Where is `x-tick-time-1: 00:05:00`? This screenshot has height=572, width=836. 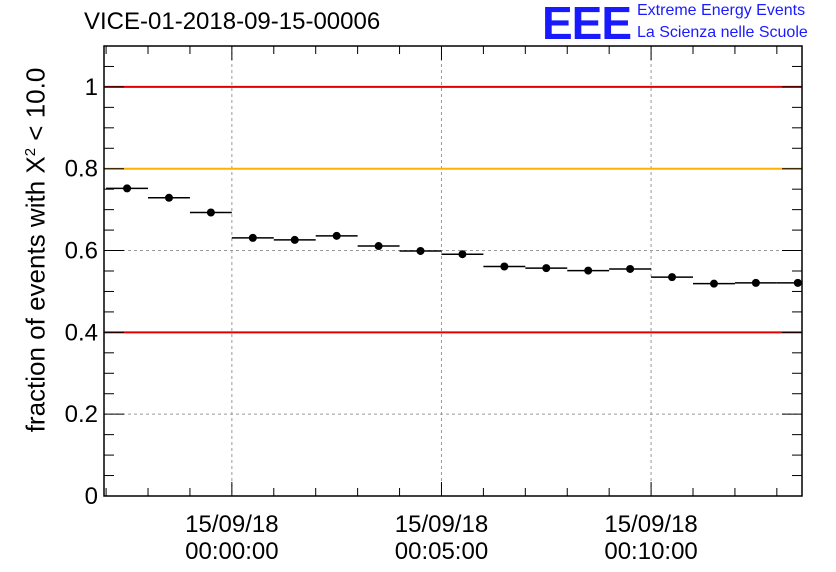 x-tick-time-1: 00:05:00 is located at coordinates (441, 551).